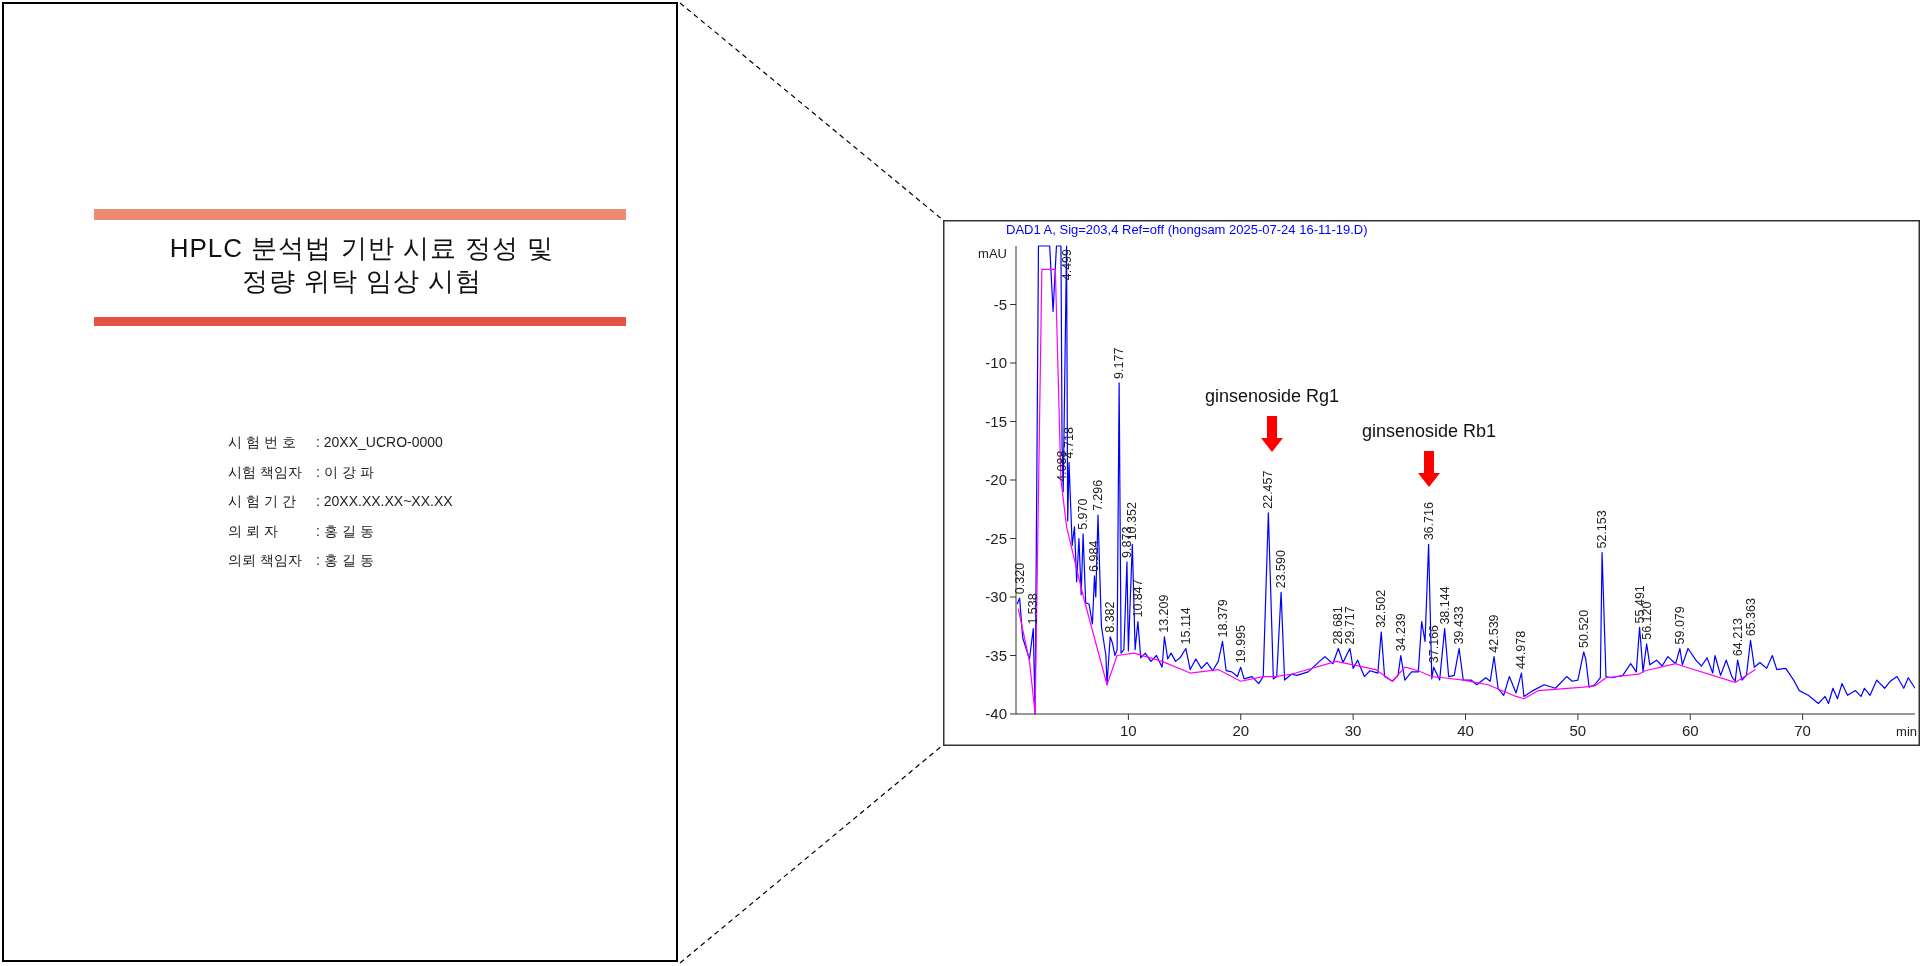 This screenshot has width=1920, height=966. I want to click on x-tick-label: 50, so click(1578, 730).